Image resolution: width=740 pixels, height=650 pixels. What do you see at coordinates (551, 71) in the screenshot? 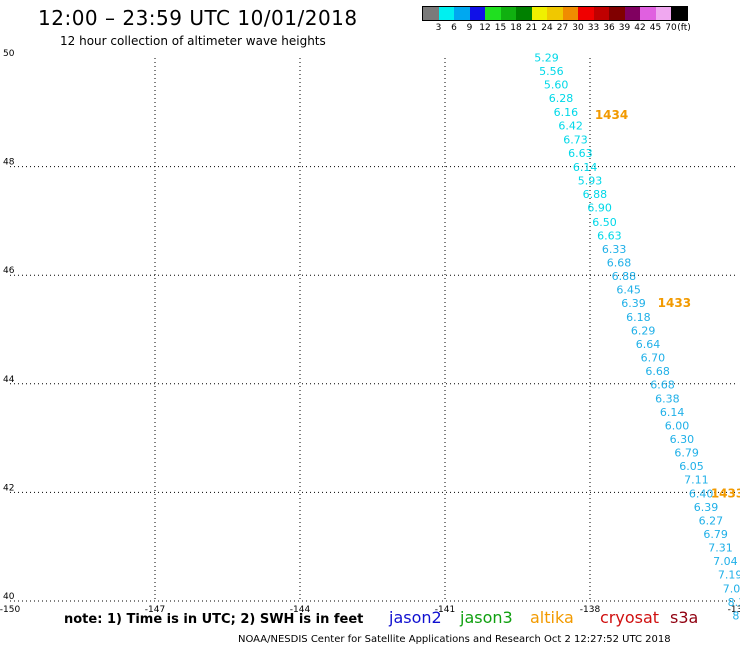
I see `wave-height-value: 5.56` at bounding box center [551, 71].